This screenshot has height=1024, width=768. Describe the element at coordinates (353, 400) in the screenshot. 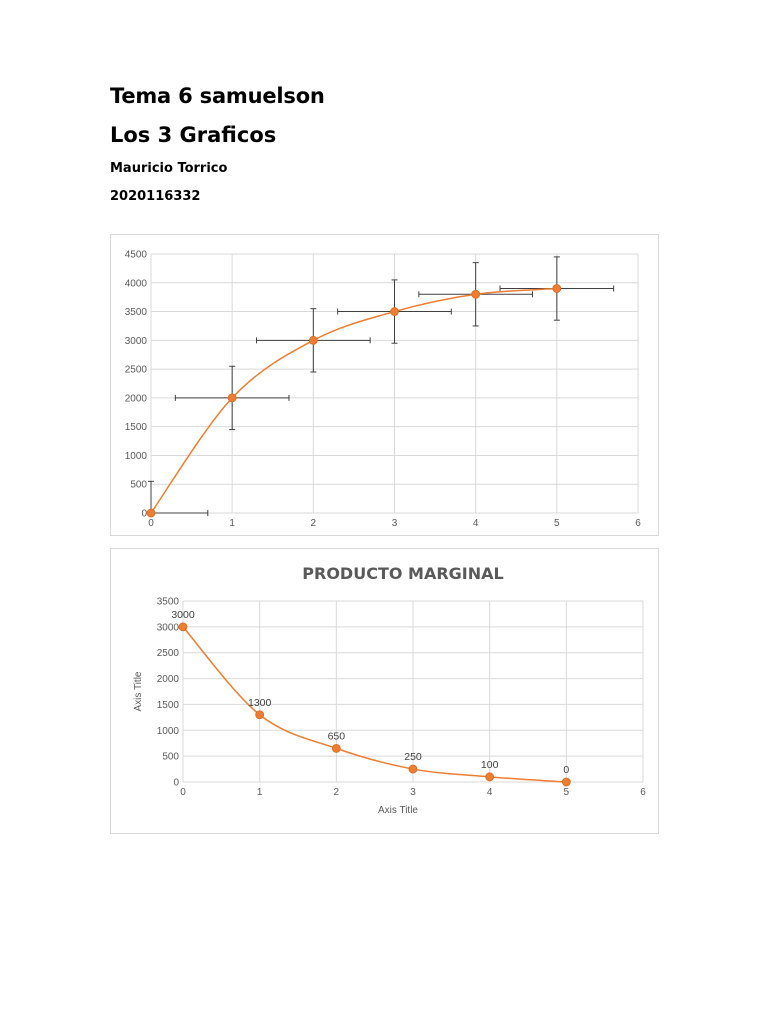

I see `series-line` at that location.